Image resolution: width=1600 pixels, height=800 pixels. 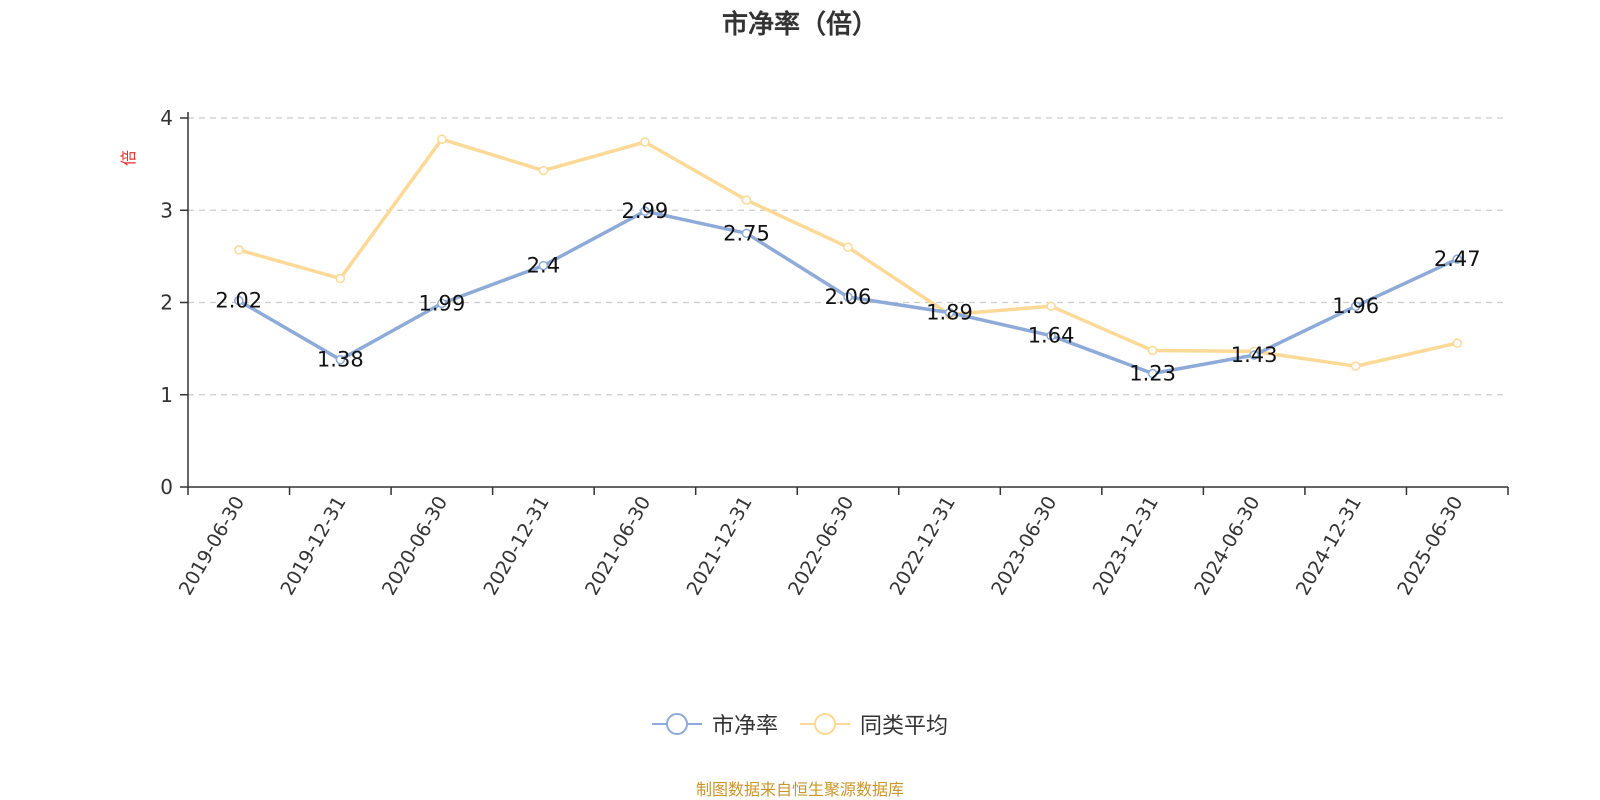 I want to click on x-tick-label-2022-12-31: 2022-12-31, so click(x=923, y=546).